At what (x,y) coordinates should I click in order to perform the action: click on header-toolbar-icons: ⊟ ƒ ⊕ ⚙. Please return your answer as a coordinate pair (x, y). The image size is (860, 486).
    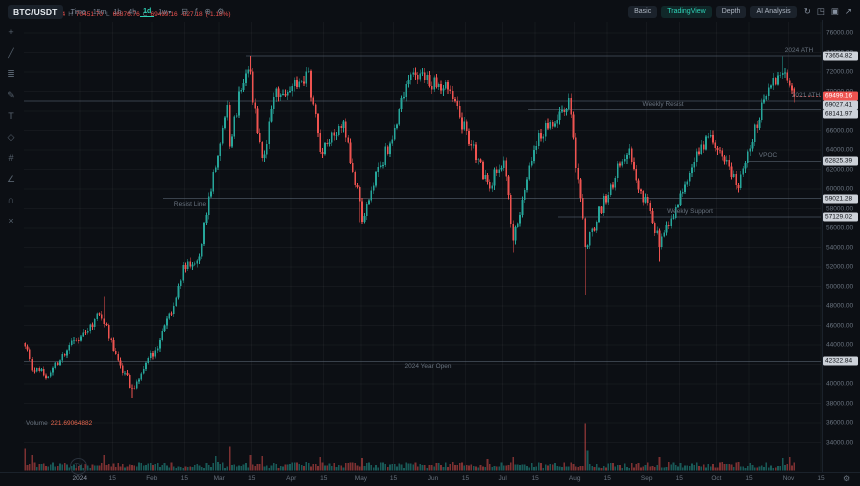
    Looking at the image, I should click on (202, 11).